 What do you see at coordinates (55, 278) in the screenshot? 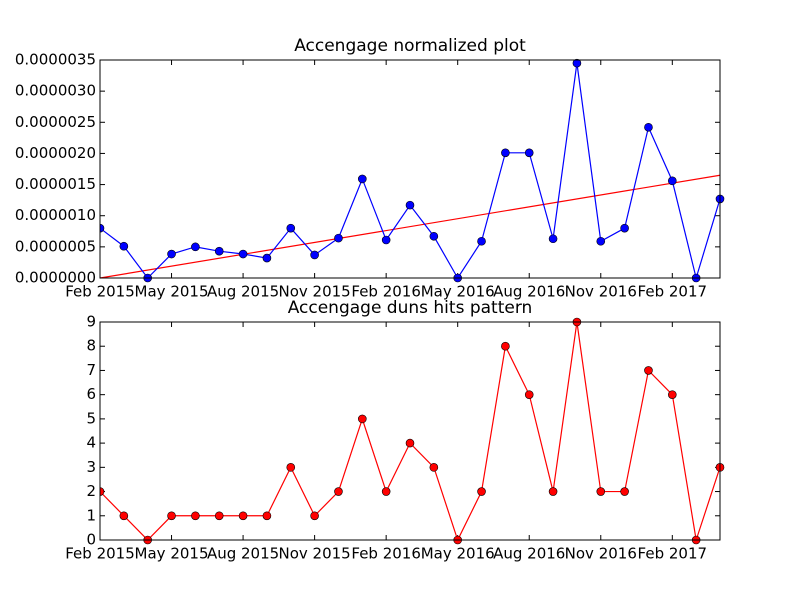
I see `y-tick-label: 0.0000000` at bounding box center [55, 278].